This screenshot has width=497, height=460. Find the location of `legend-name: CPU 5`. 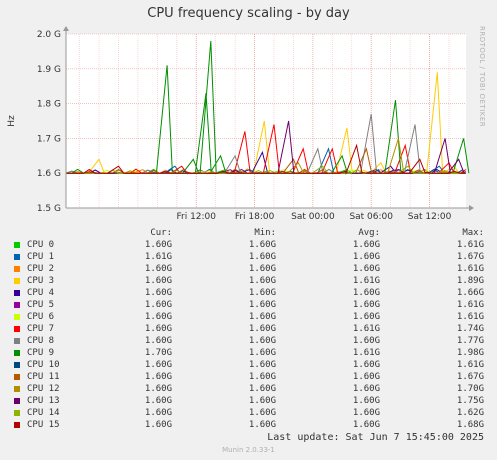

legend-name: CPU 5 is located at coordinates (41, 305).